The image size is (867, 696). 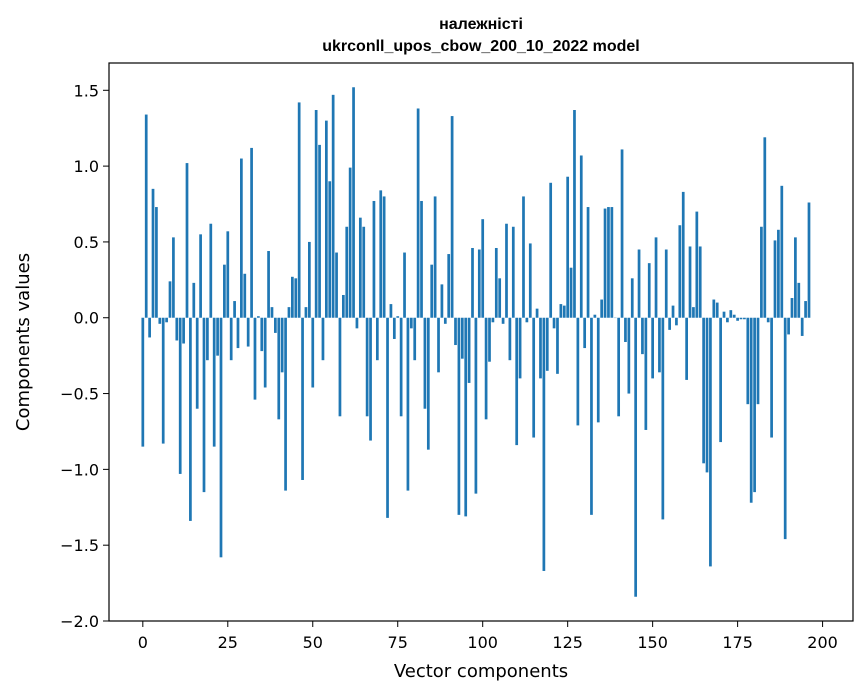 I want to click on x-tick-label: 50, so click(x=313, y=642).